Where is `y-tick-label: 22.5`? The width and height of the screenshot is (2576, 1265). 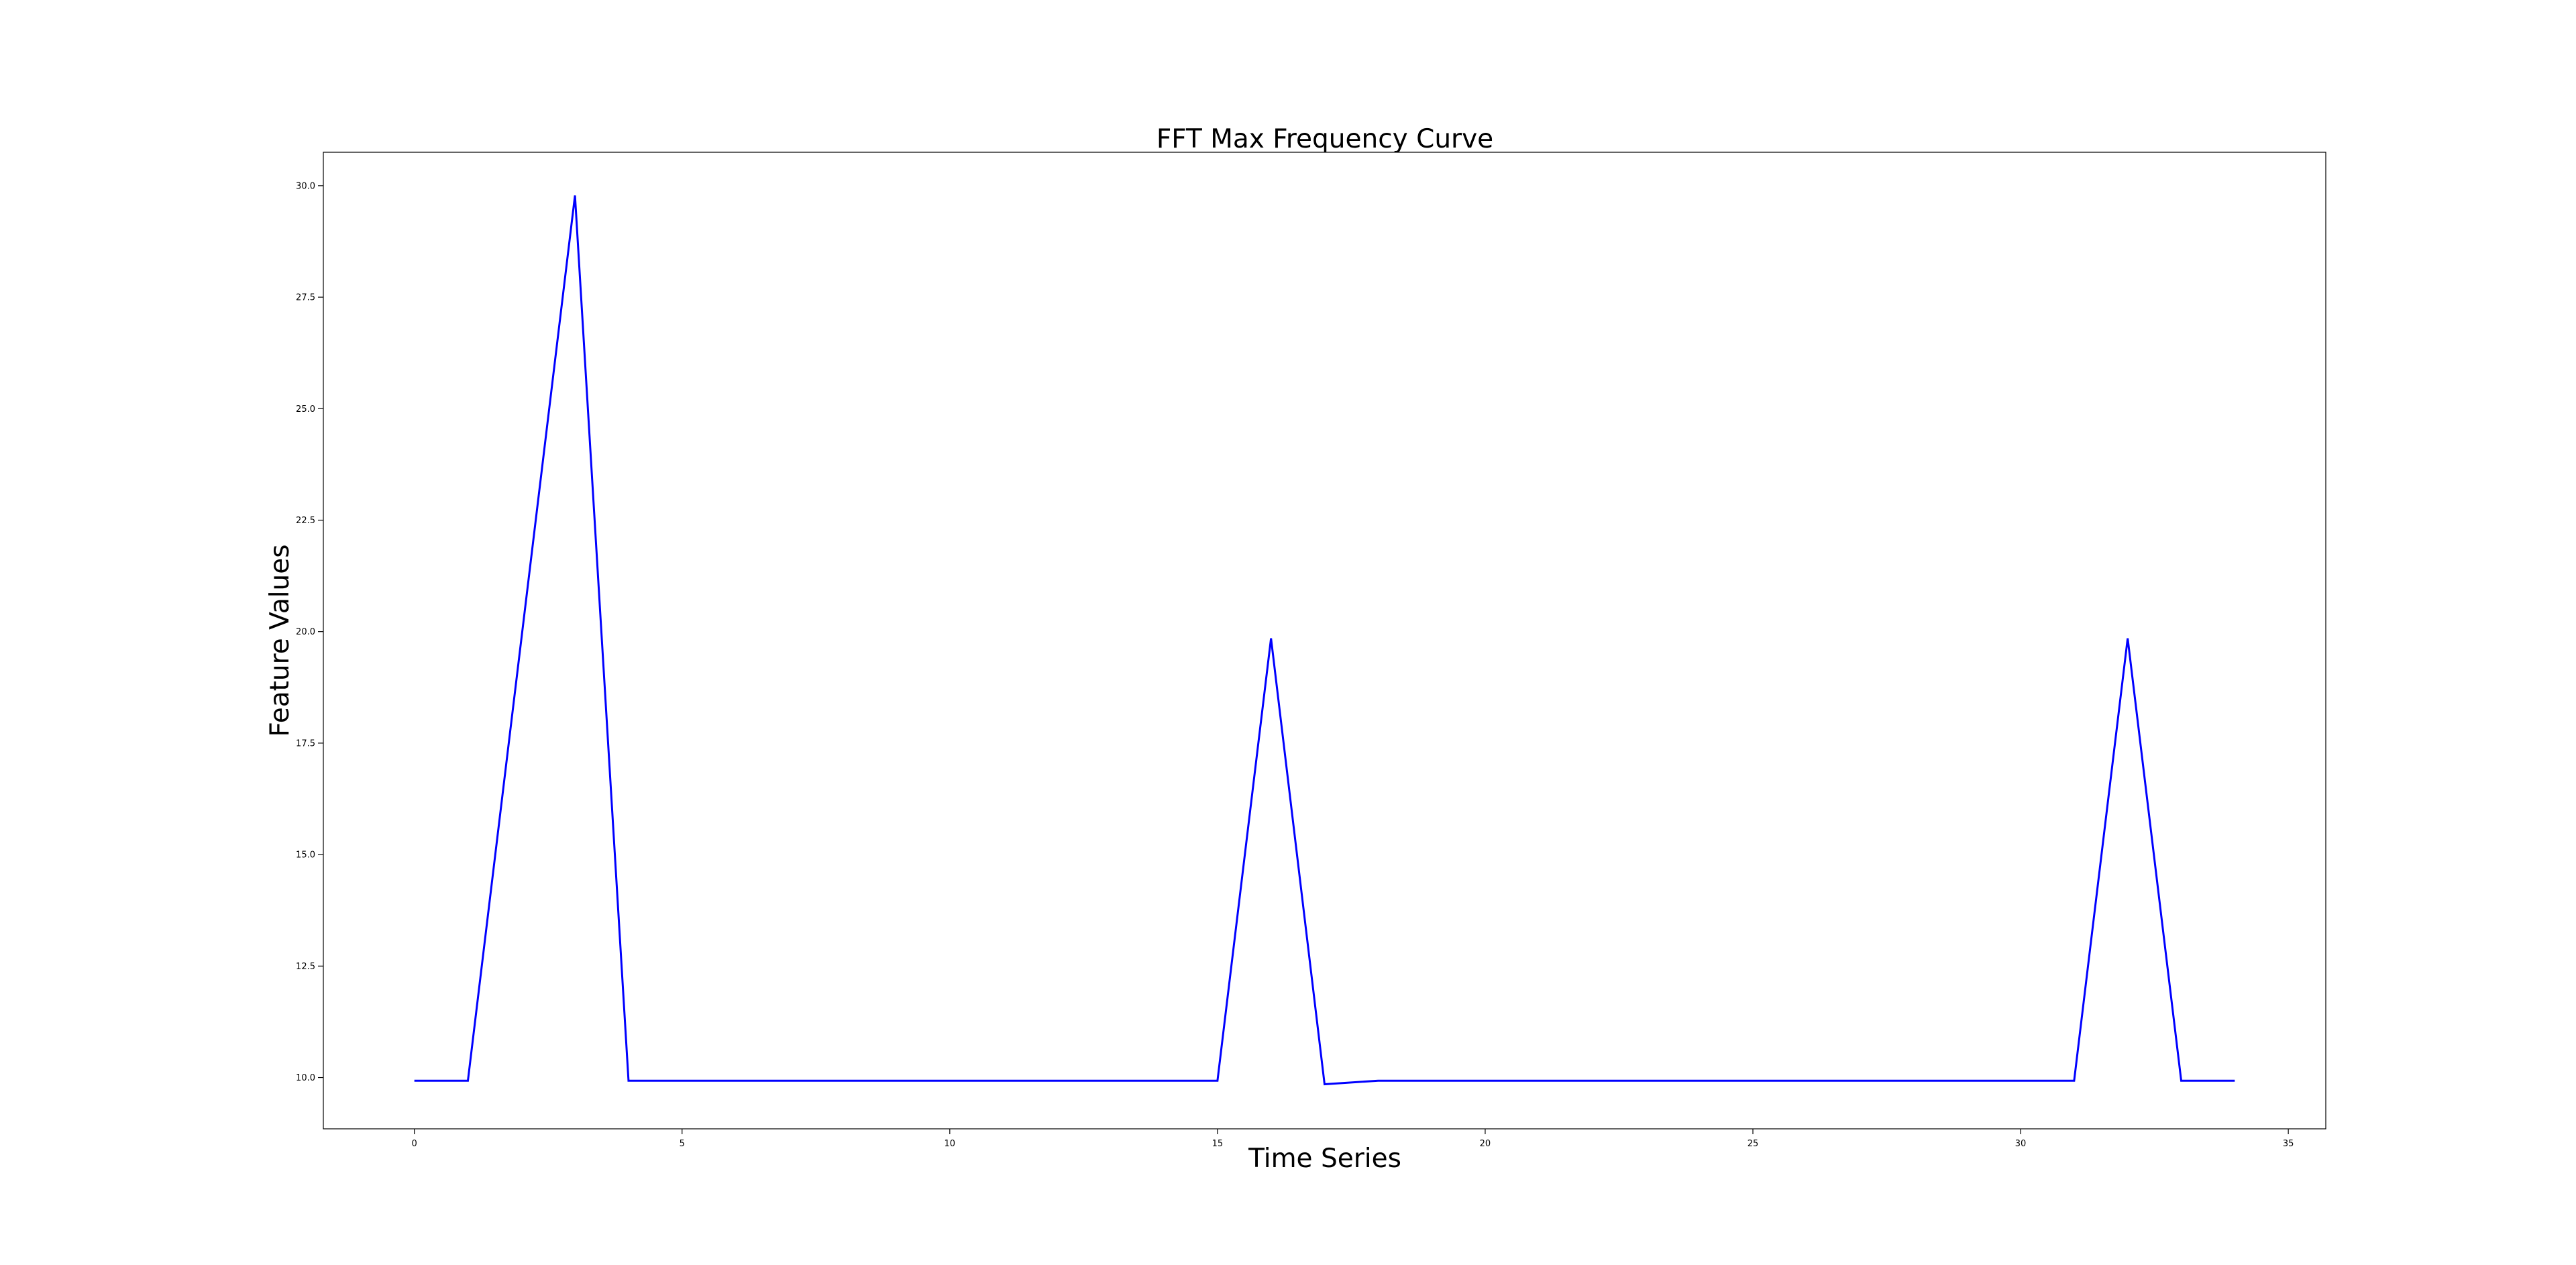
y-tick-label: 22.5 is located at coordinates (305, 521).